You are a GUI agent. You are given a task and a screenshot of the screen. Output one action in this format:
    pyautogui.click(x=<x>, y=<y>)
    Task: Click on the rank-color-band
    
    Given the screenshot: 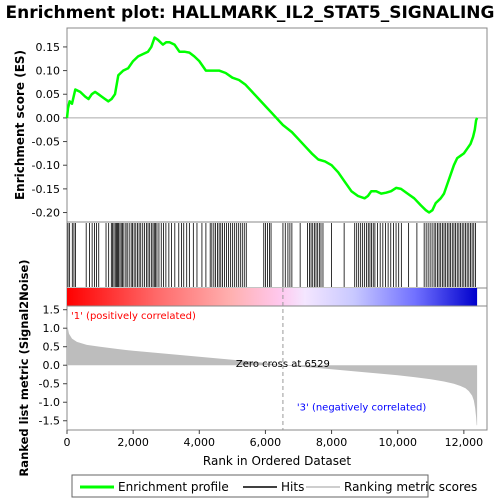 What is the action you would take?
    pyautogui.click(x=277, y=297)
    